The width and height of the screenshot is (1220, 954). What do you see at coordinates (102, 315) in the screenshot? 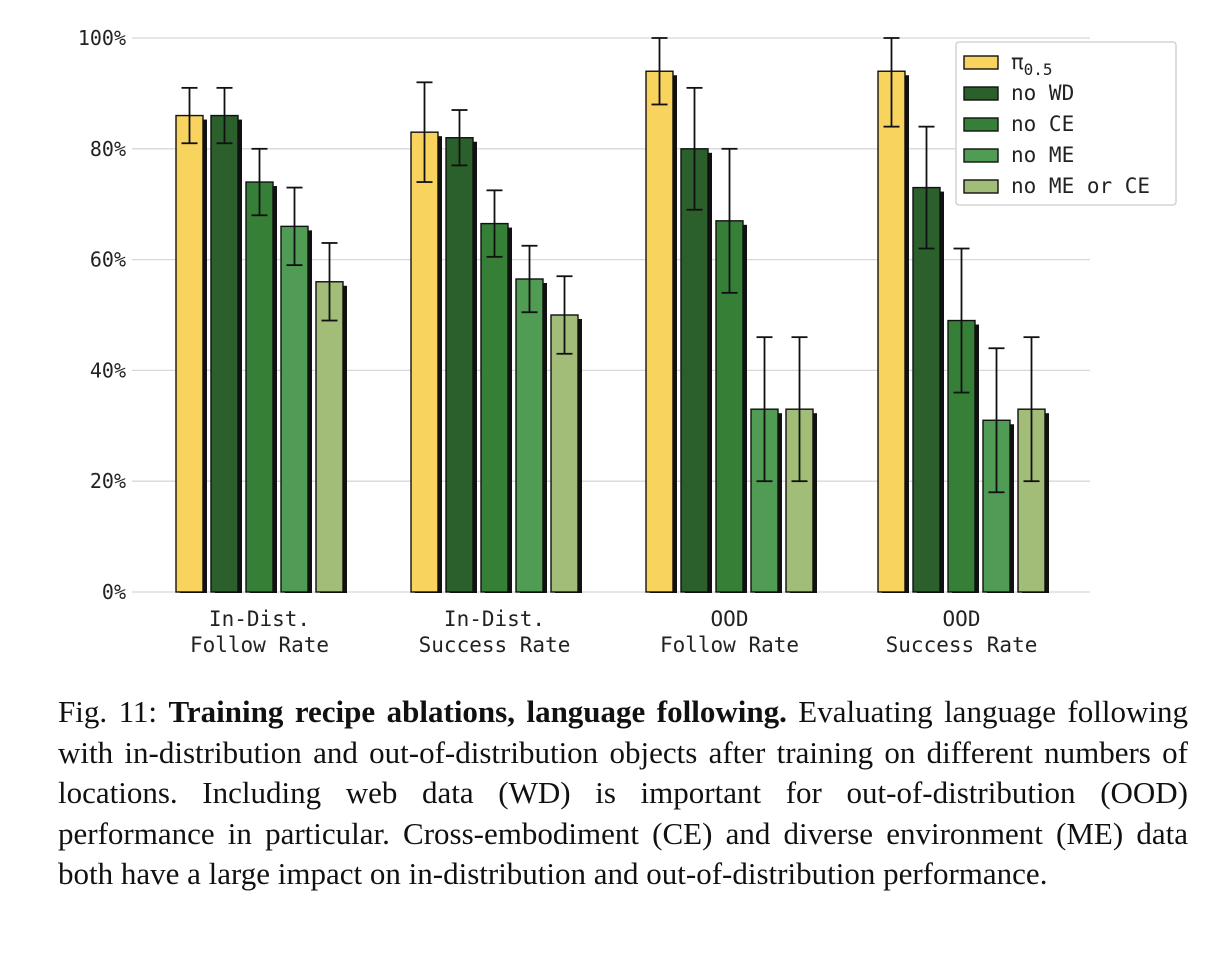
I see `y-axis-ticks: 0% 20% 40% 60% 80% 100%` at bounding box center [102, 315].